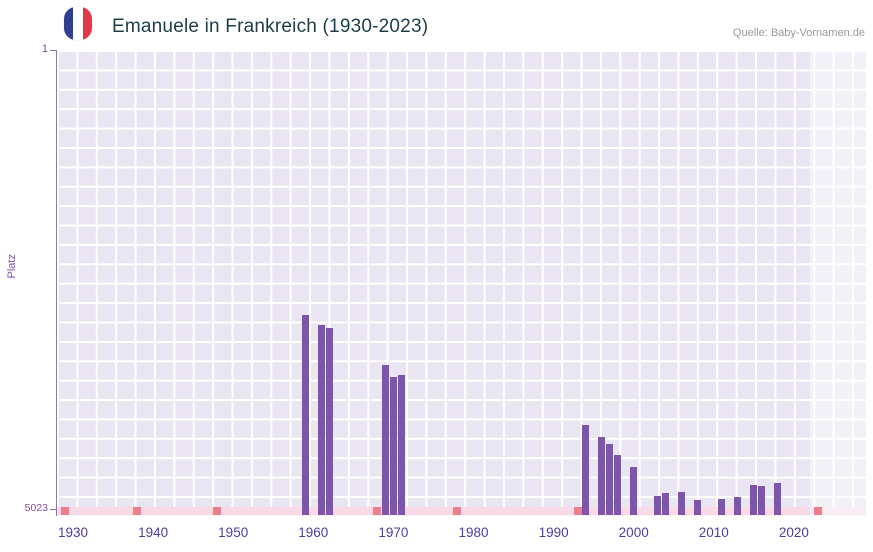 The width and height of the screenshot is (873, 552). Describe the element at coordinates (217, 511) in the screenshot. I see `baseline-marker-1948` at that location.